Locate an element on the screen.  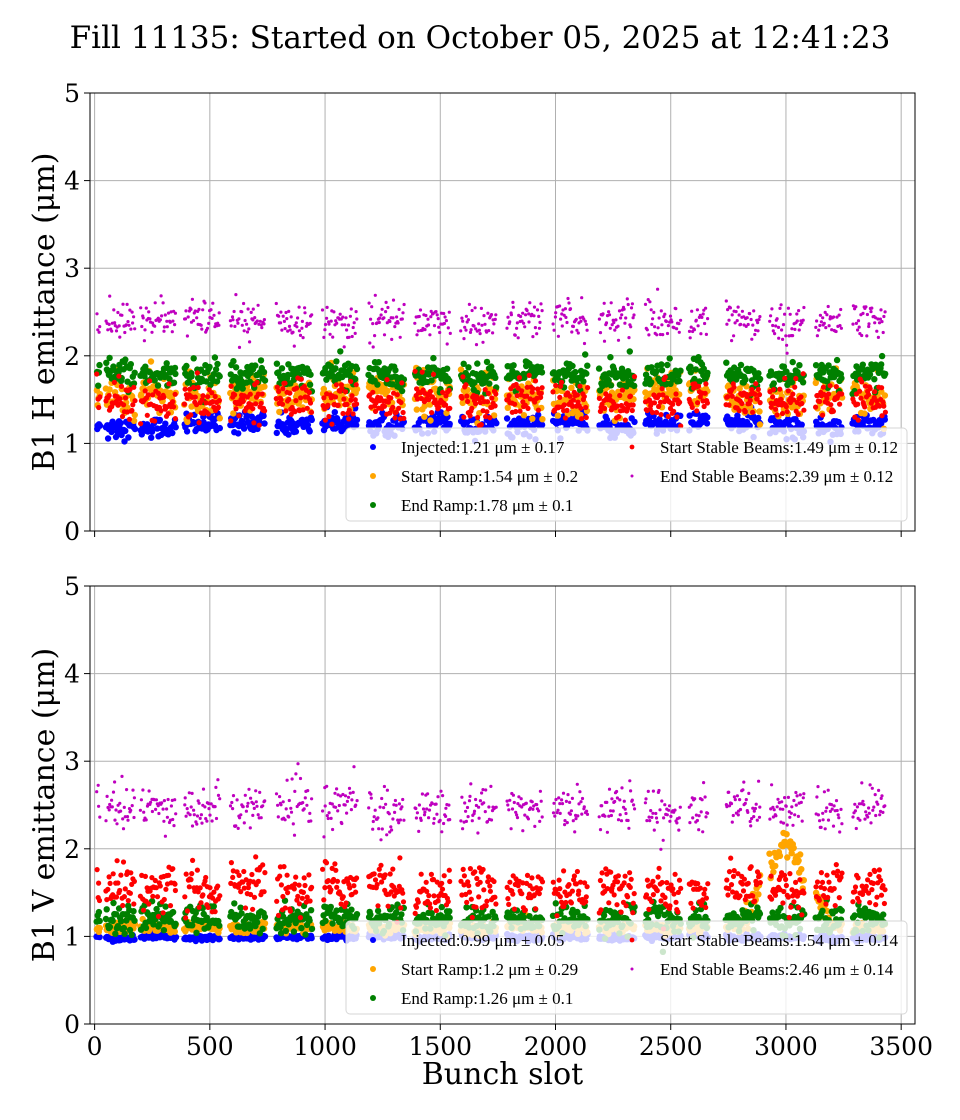
x-tick-label: 0 is located at coordinates (95, 1046).